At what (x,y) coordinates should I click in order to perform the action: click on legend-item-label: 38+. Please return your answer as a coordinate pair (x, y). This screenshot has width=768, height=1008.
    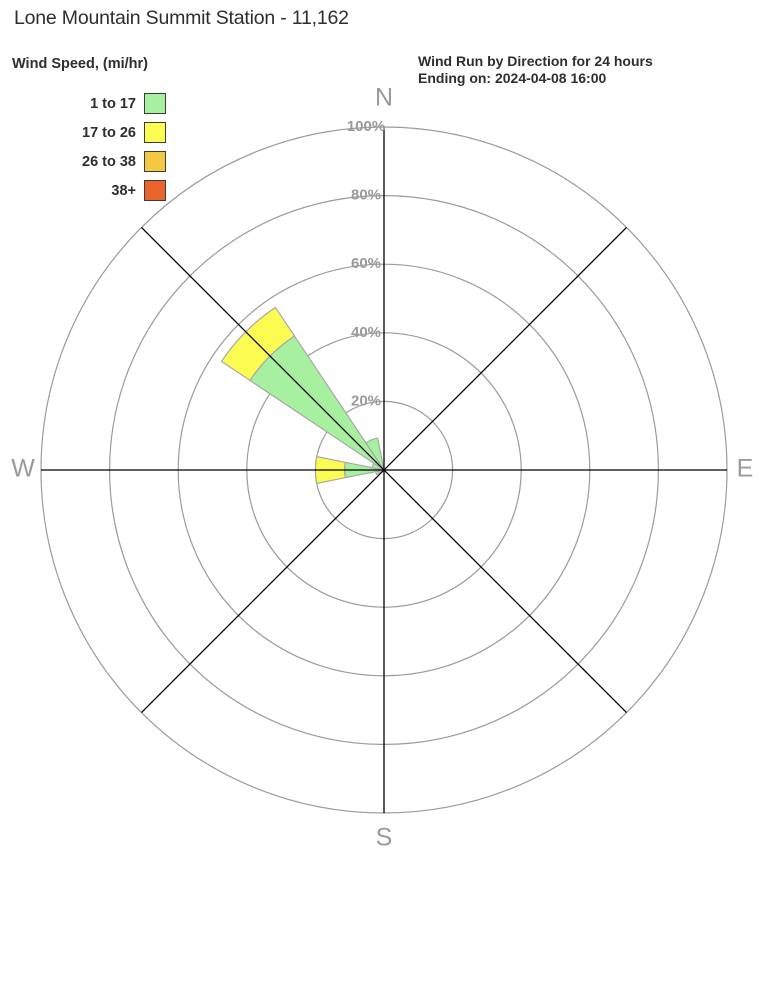
    Looking at the image, I should click on (123, 190).